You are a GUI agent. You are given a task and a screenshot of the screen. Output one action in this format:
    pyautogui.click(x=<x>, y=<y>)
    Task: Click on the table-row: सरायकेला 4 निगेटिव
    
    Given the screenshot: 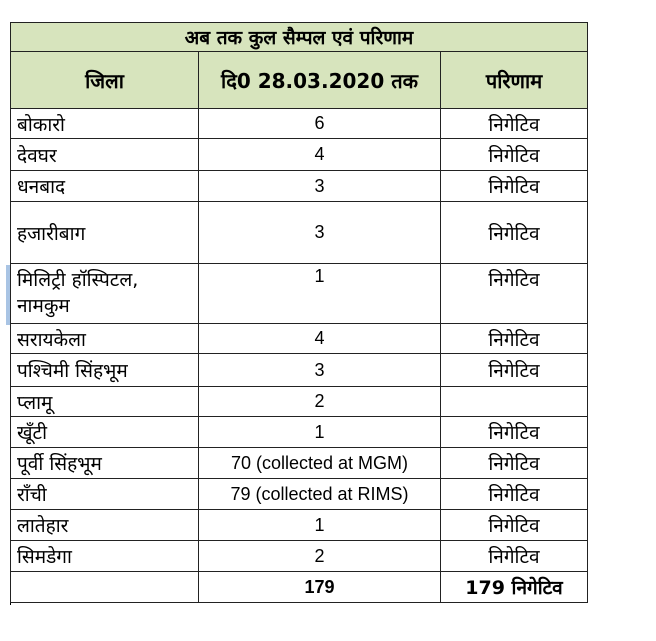 What is the action you would take?
    pyautogui.click(x=299, y=338)
    